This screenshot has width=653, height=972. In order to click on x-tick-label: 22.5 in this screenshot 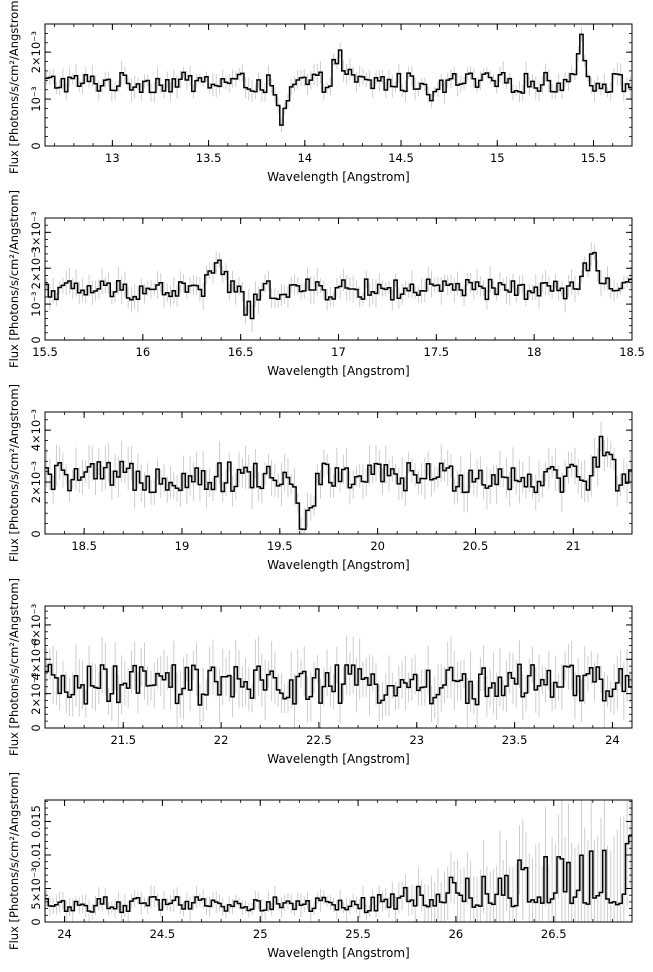, I will do `click(319, 740)`.